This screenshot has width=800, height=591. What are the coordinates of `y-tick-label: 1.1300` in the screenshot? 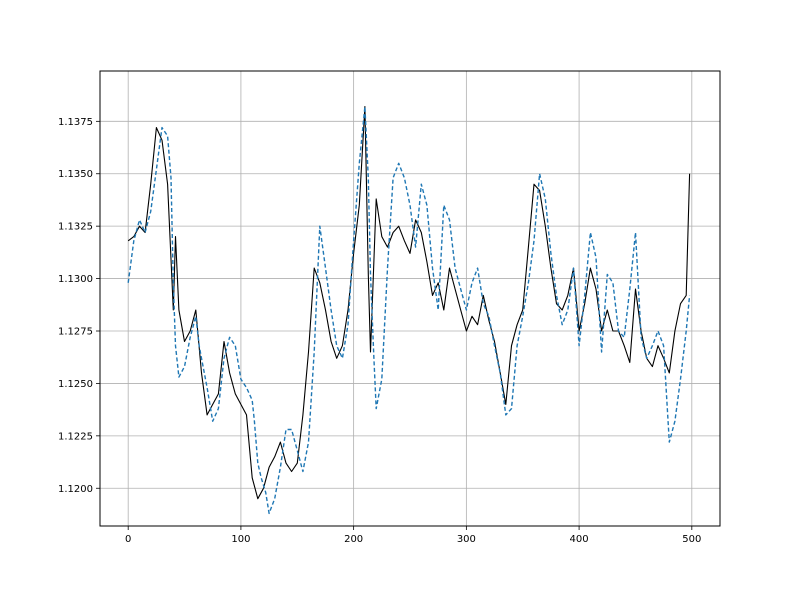 It's located at (75, 279).